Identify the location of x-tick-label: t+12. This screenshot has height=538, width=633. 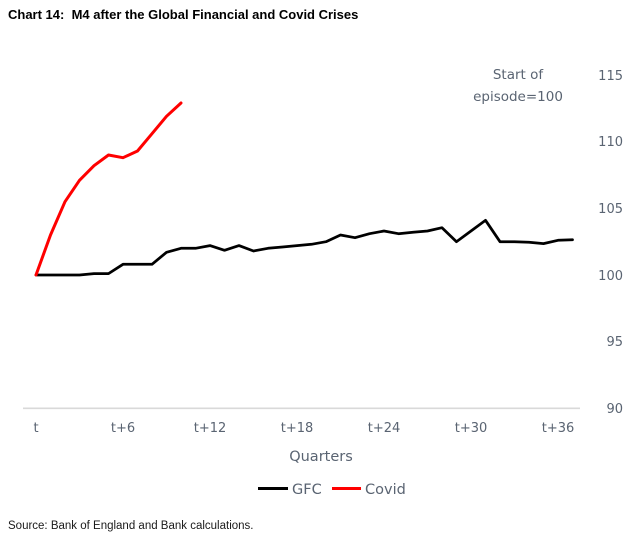
(210, 428).